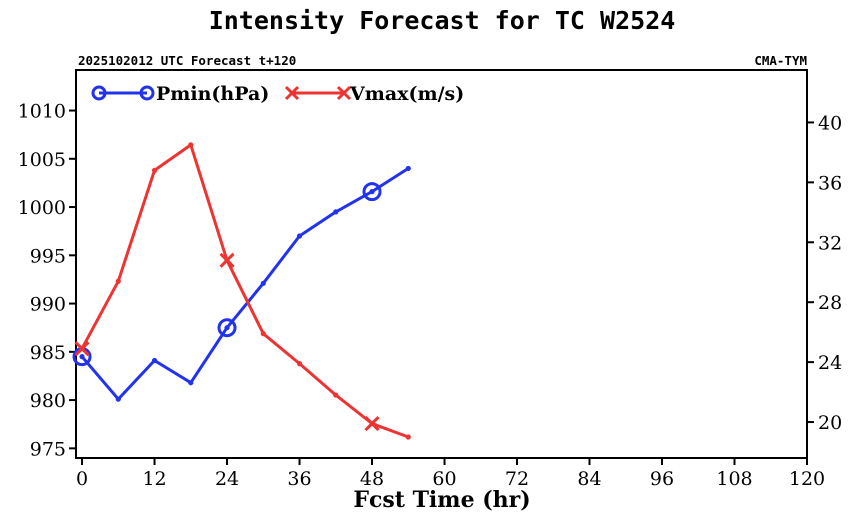 This screenshot has width=860, height=525. I want to click on legend-marker-vmax-end, so click(344, 93).